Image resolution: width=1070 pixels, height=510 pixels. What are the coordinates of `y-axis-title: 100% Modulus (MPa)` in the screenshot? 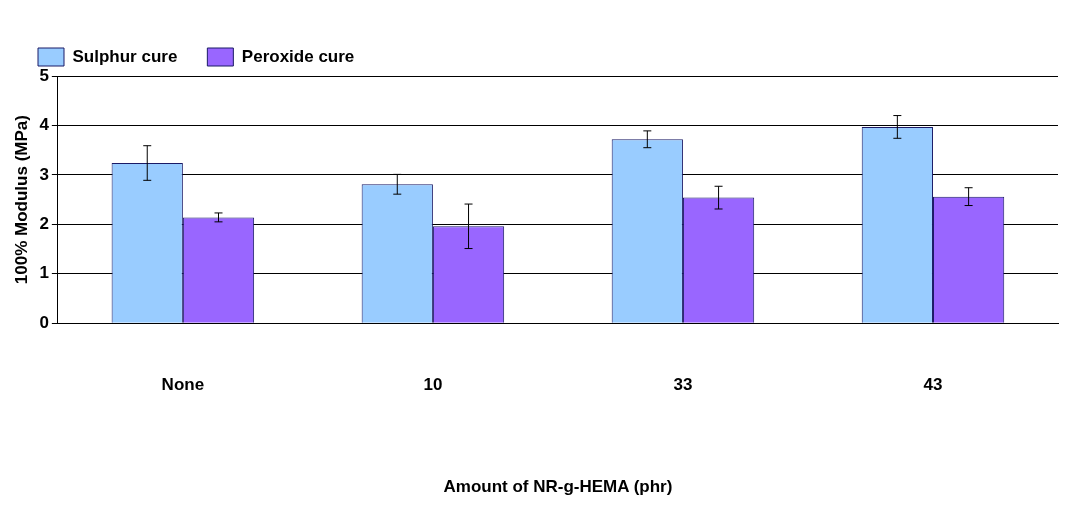 It's located at (21, 200).